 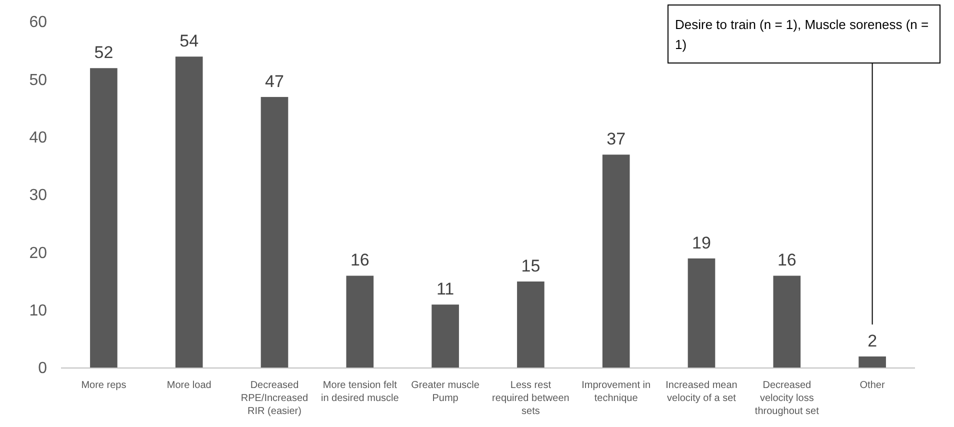 What do you see at coordinates (616, 139) in the screenshot?
I see `data-label: 37` at bounding box center [616, 139].